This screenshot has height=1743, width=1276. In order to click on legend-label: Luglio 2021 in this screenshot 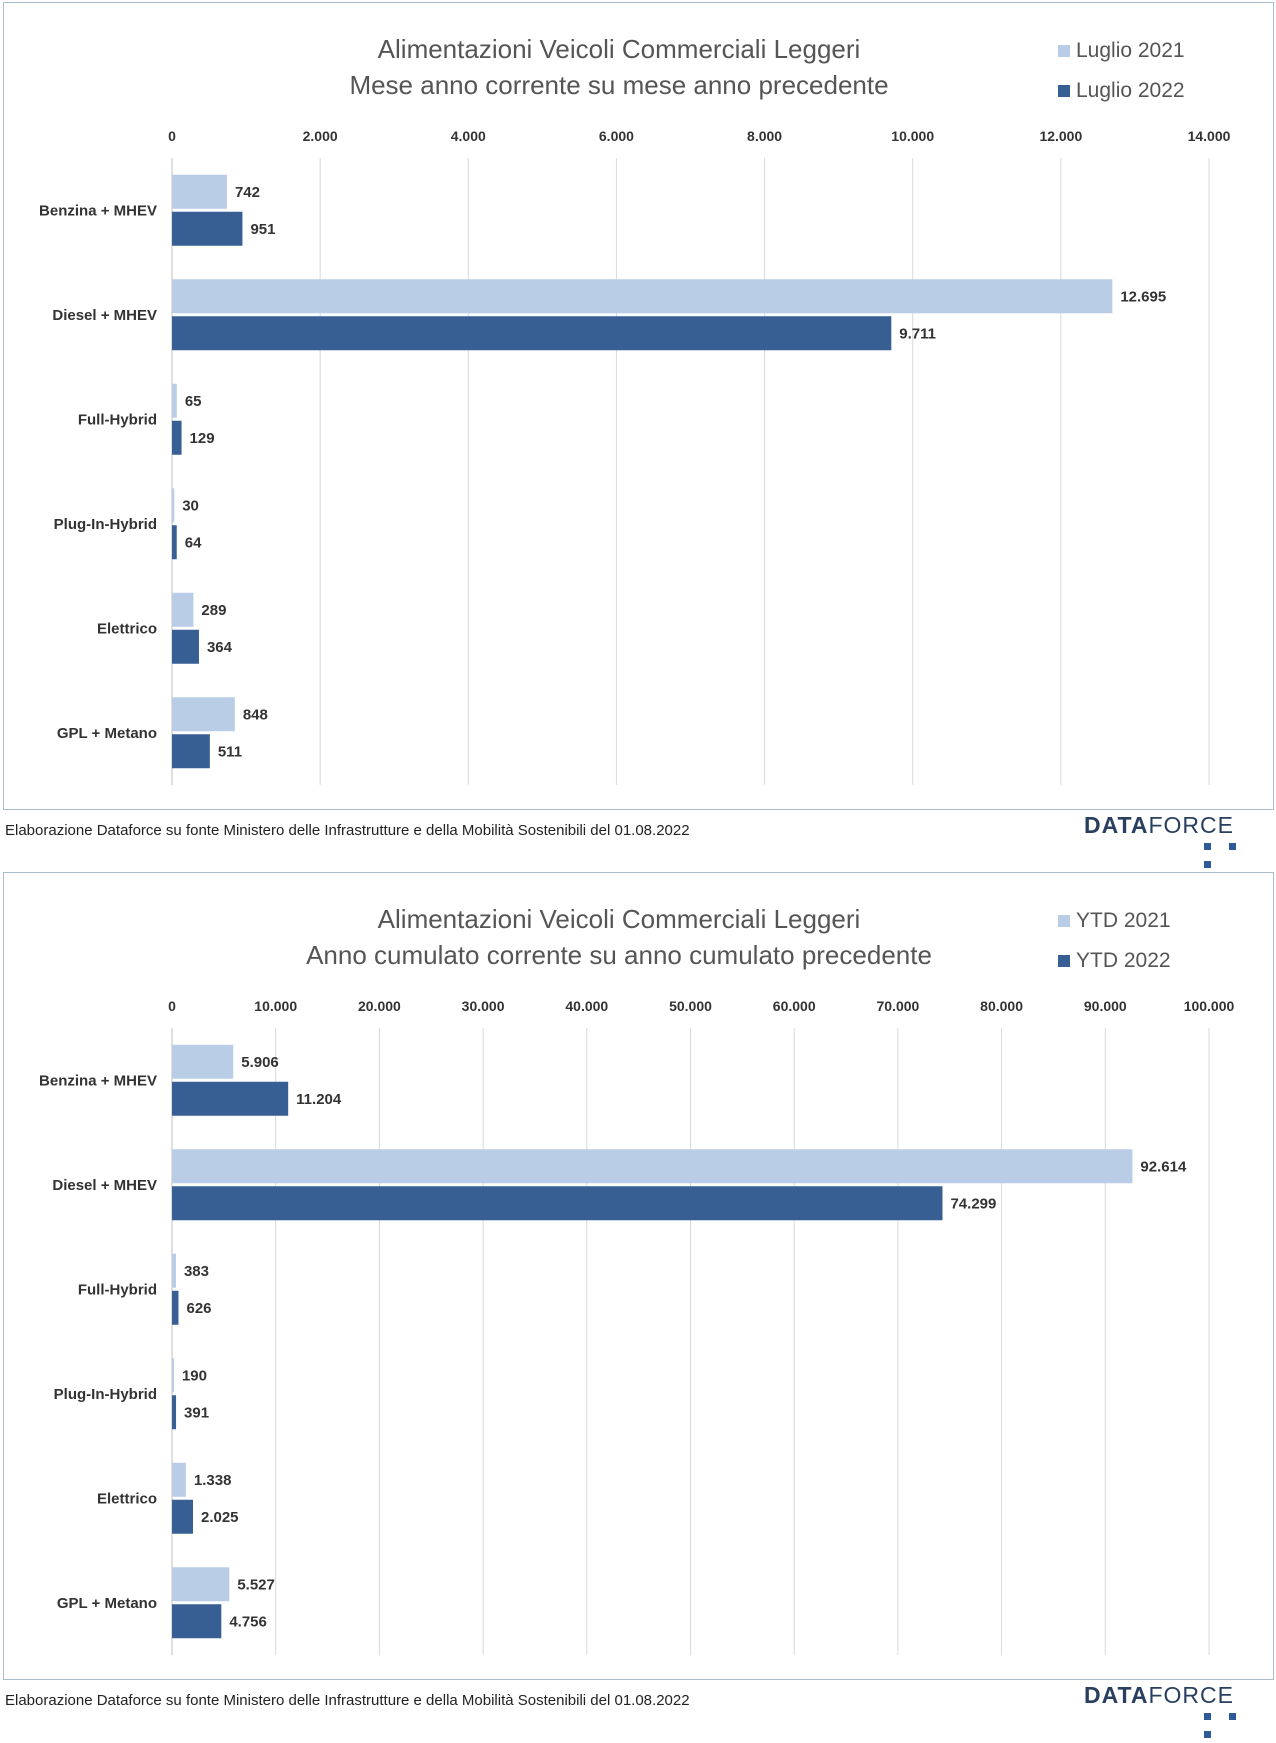, I will do `click(1130, 50)`.